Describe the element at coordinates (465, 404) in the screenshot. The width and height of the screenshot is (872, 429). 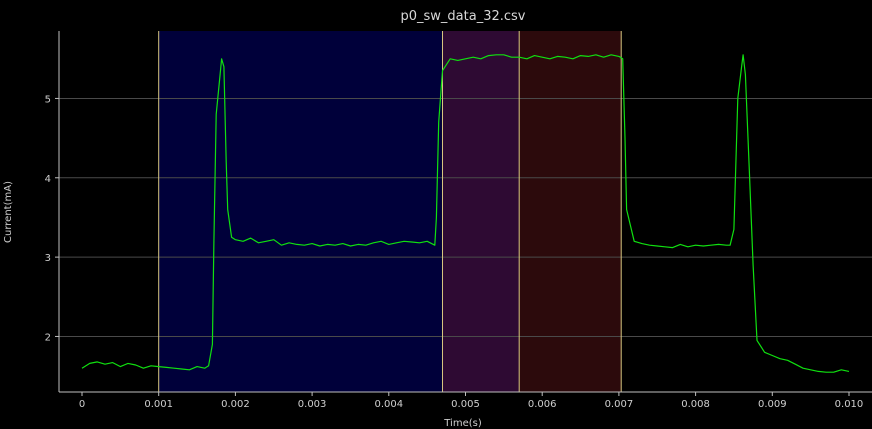
I see `x-tick-label: 0.005` at that location.